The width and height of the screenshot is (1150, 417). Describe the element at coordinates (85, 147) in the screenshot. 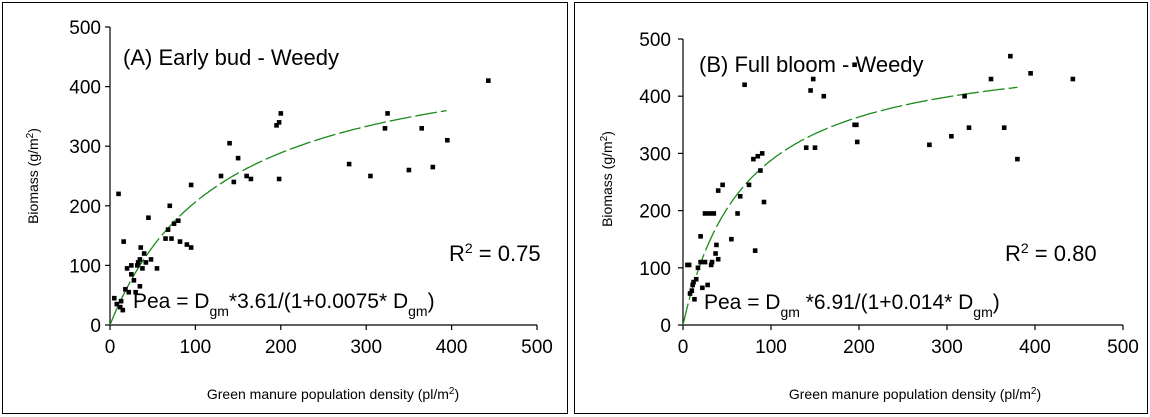

I see `y-tick-label: 300` at that location.